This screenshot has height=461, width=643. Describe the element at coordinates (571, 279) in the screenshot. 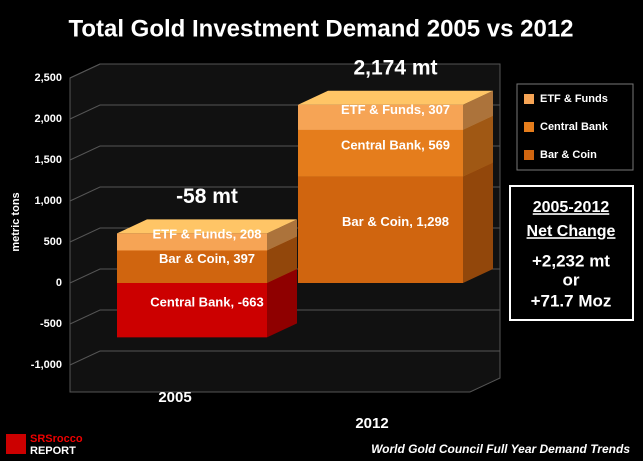

I see `net-change-line: or` at that location.